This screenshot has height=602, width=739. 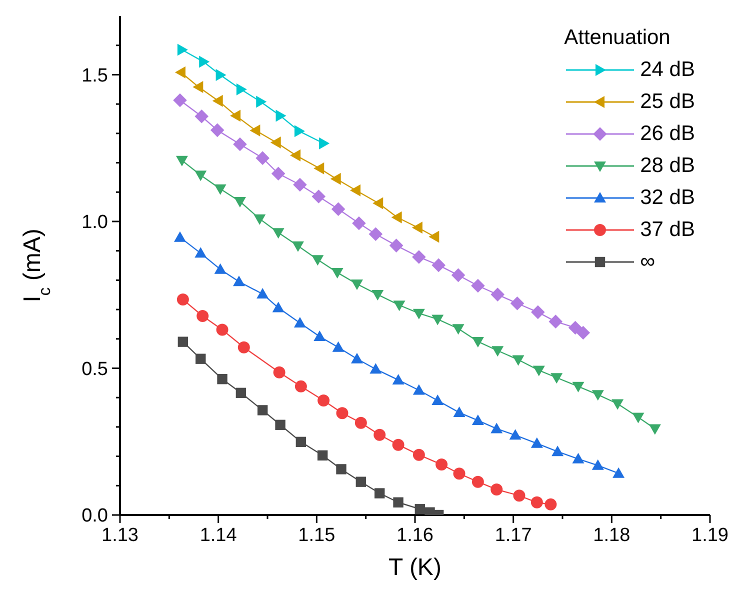 What do you see at coordinates (120, 535) in the screenshot?
I see `x-tick-label: 1.13` at bounding box center [120, 535].